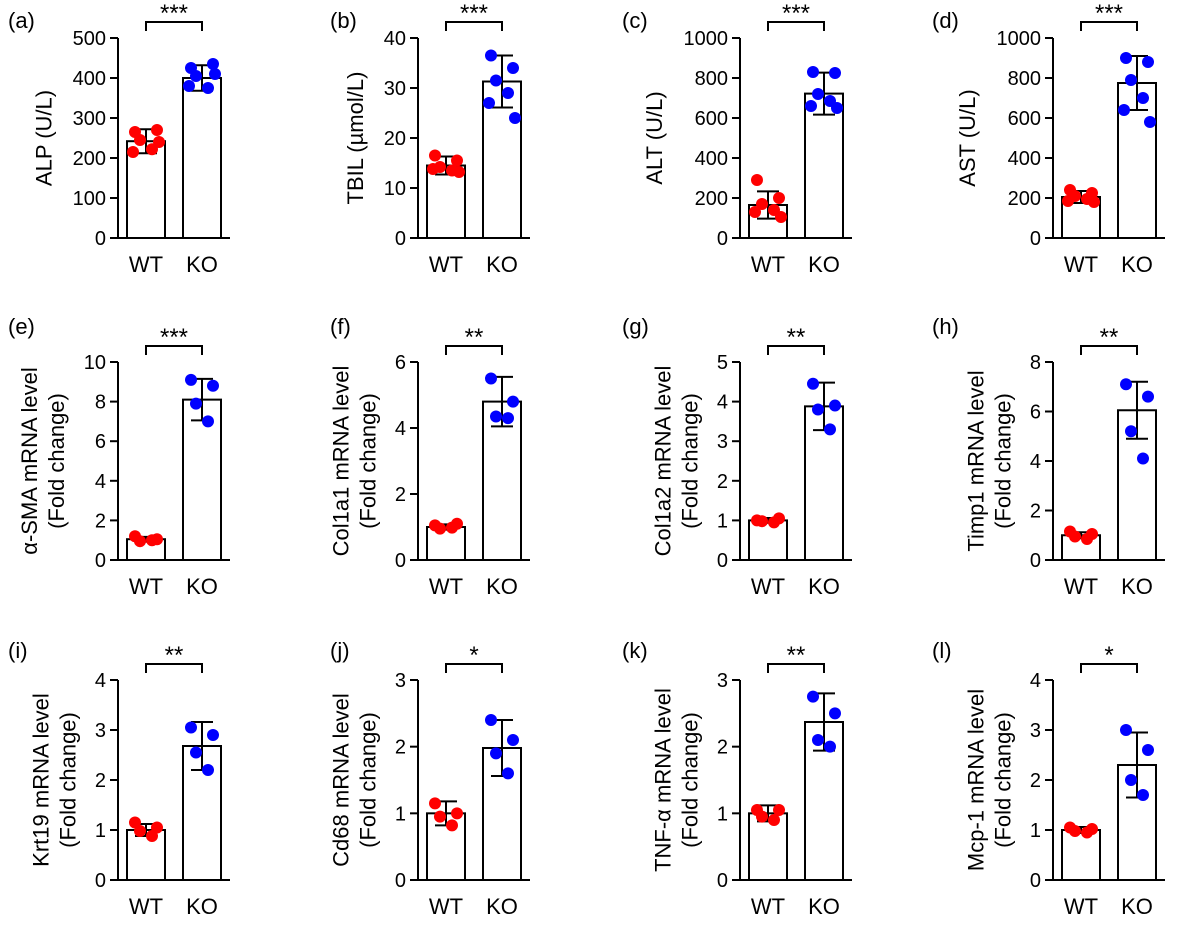 The width and height of the screenshot is (1196, 927). What do you see at coordinates (341, 780) in the screenshot?
I see `y-axis-title: Cd68 mRNA level` at bounding box center [341, 780].